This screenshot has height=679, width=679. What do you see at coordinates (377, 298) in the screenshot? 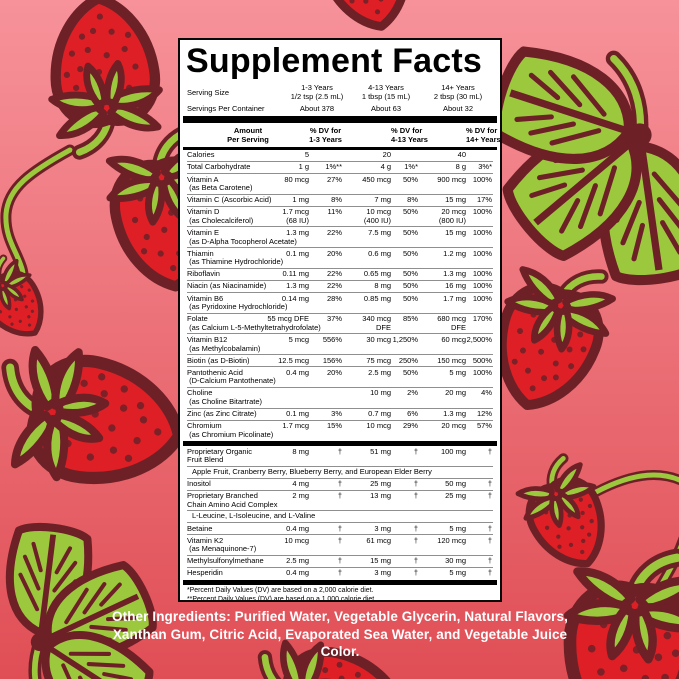
I see `amount-4-13: 0.85 mg` at bounding box center [377, 298].